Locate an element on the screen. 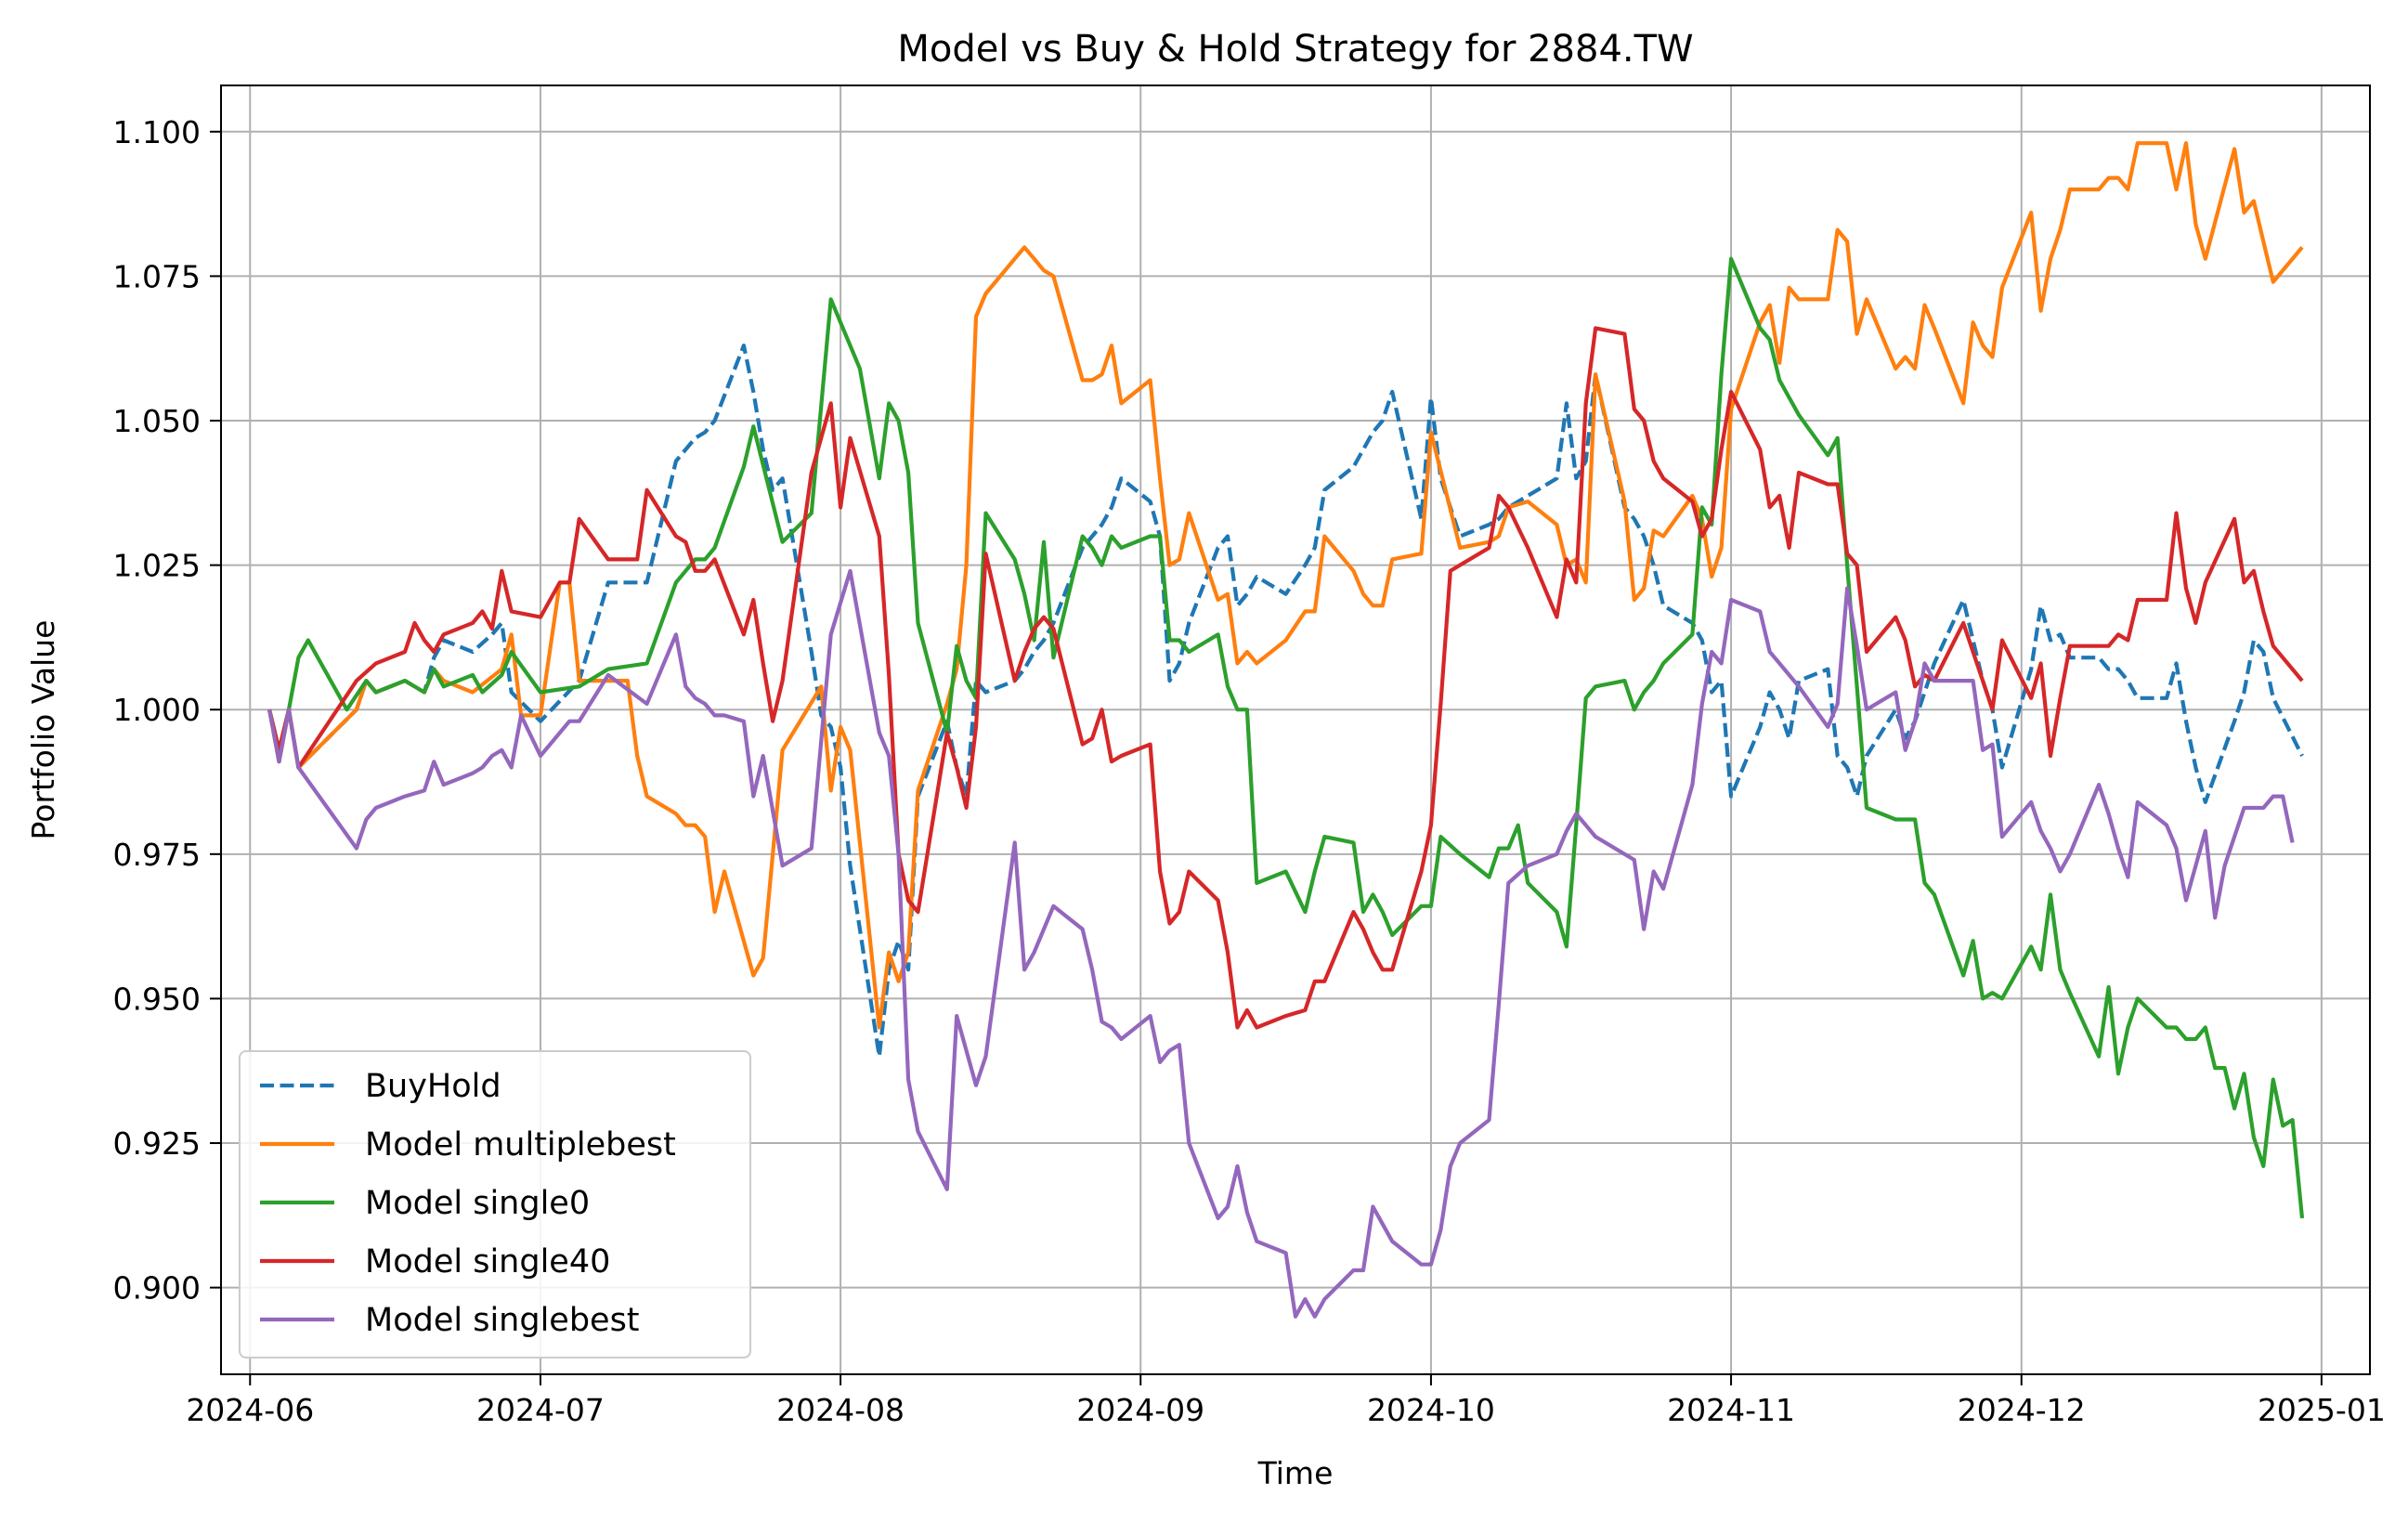 This screenshot has height=1521, width=2408. y-tick-label: 1.050 is located at coordinates (157, 421).